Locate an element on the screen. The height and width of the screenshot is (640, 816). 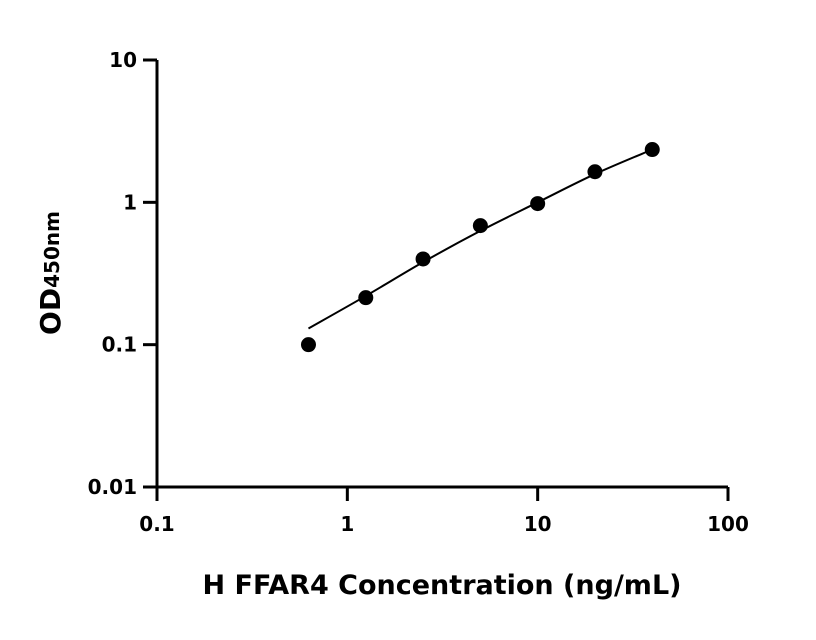
y-tick-label: 1 is located at coordinates (130, 202).